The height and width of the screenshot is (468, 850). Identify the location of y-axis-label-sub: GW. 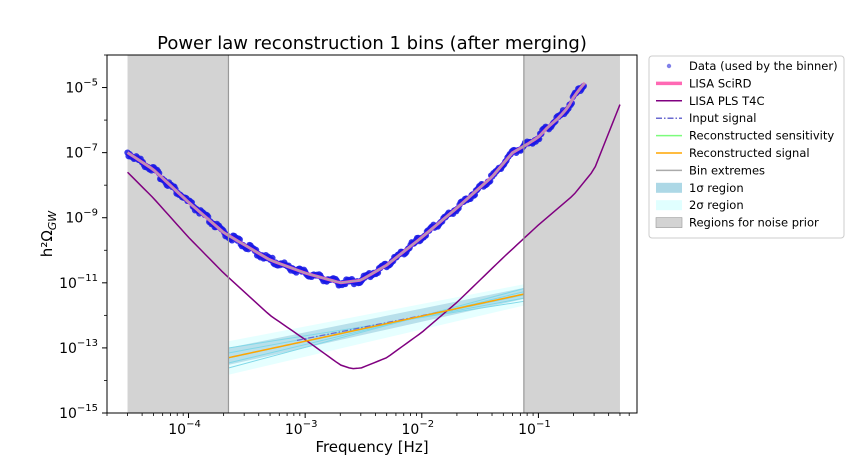
(52, 220).